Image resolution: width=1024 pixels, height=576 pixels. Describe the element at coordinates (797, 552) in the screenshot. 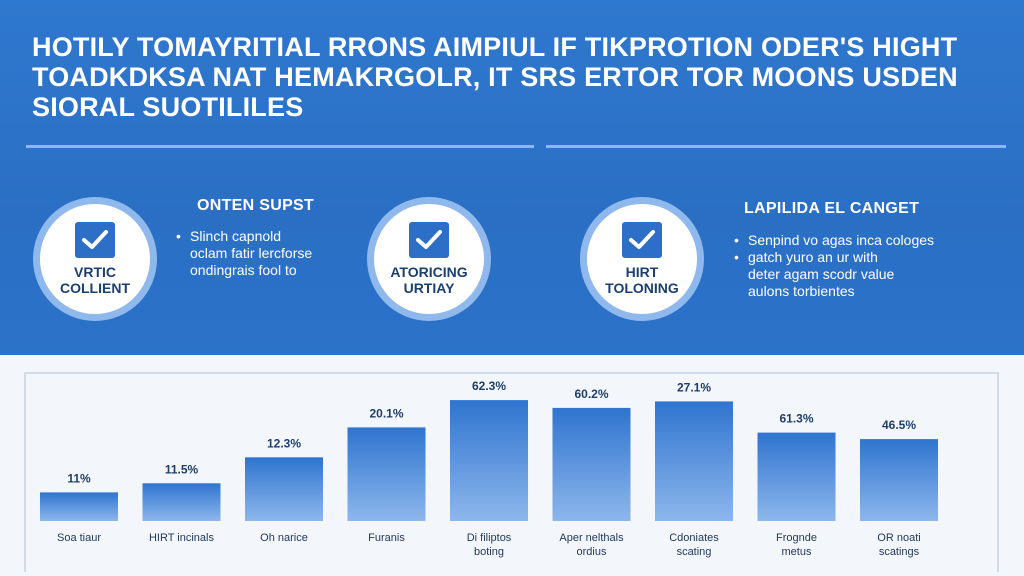

I see `category-label-8-line-2: metus` at that location.